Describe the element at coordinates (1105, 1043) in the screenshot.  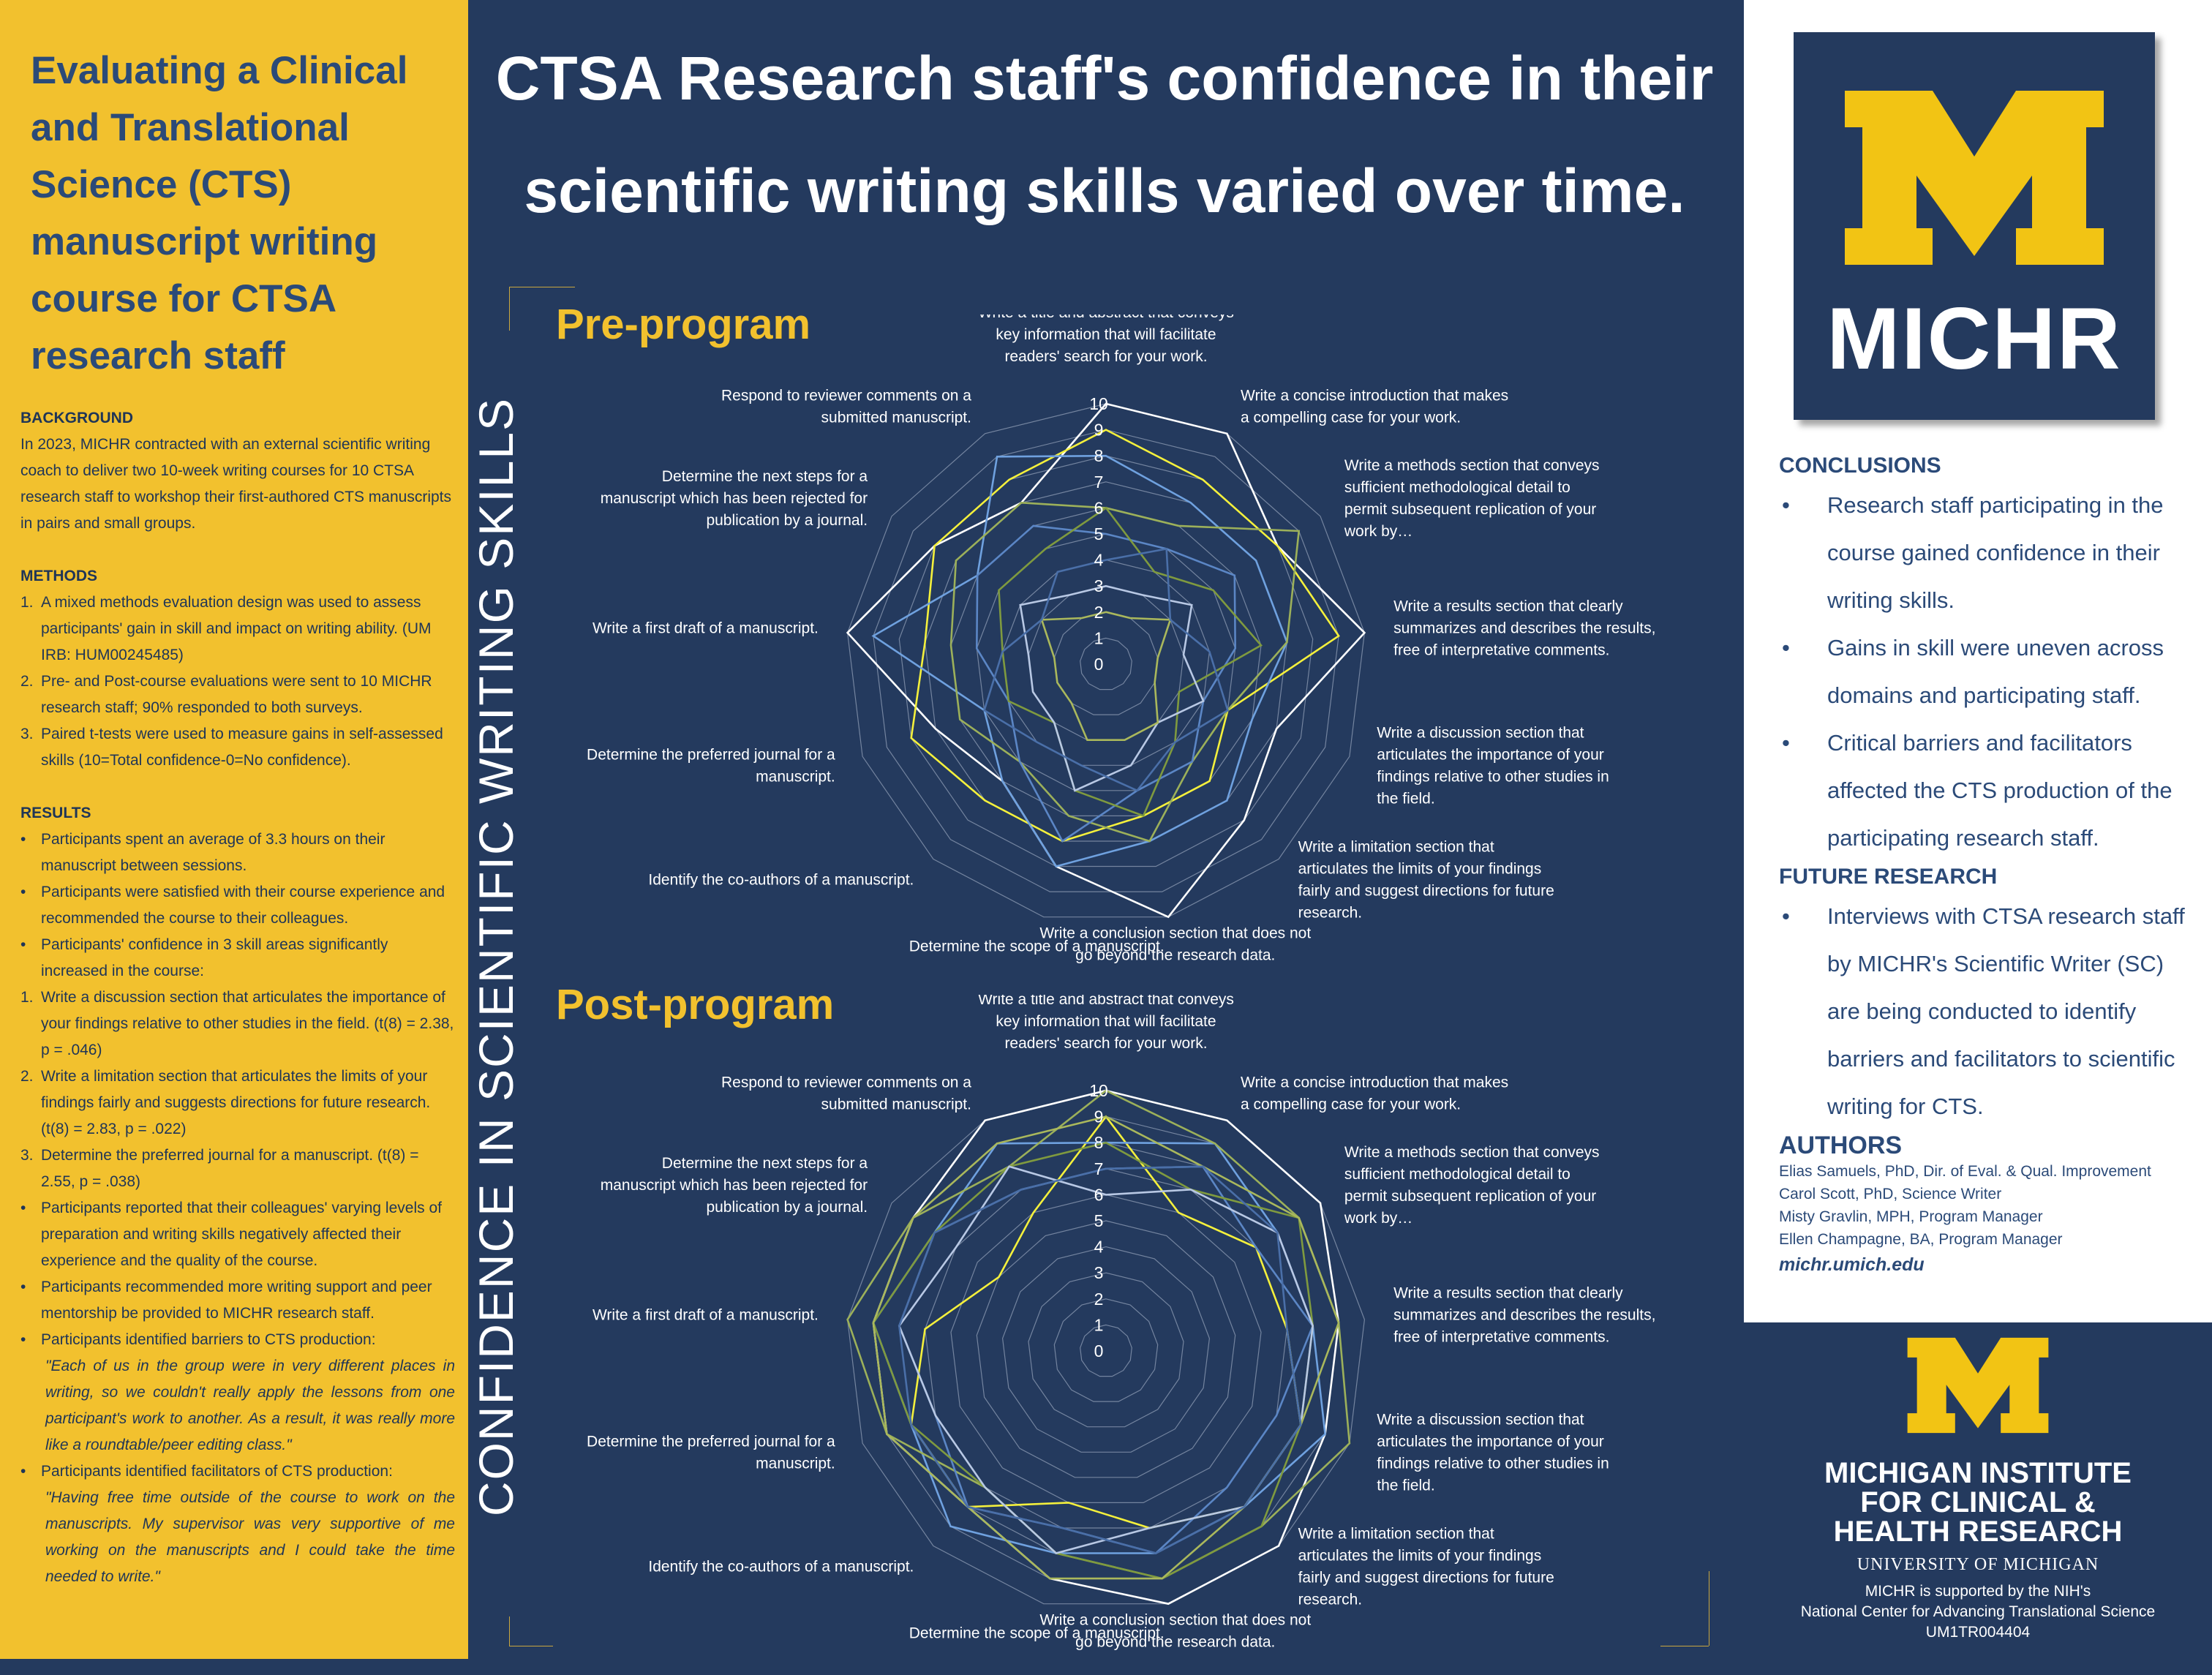
I see `axis-label-line: readers' search for your work.` at that location.